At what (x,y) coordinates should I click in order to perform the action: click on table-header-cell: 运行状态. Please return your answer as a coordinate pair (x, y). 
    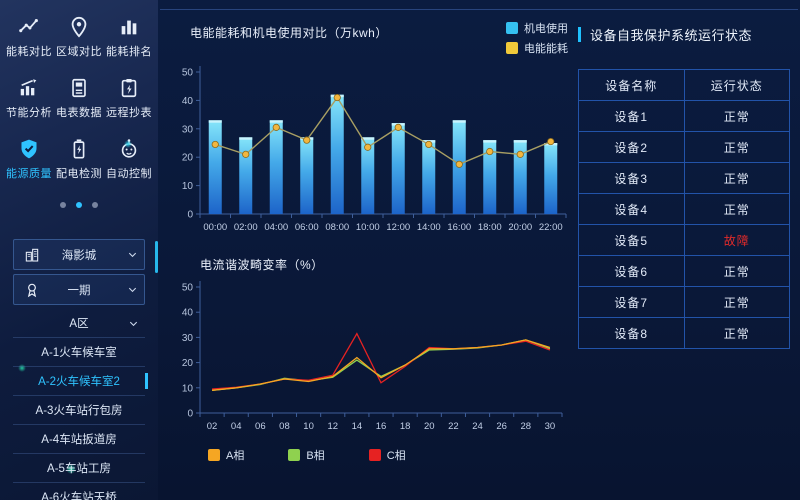
    Looking at the image, I should click on (736, 85).